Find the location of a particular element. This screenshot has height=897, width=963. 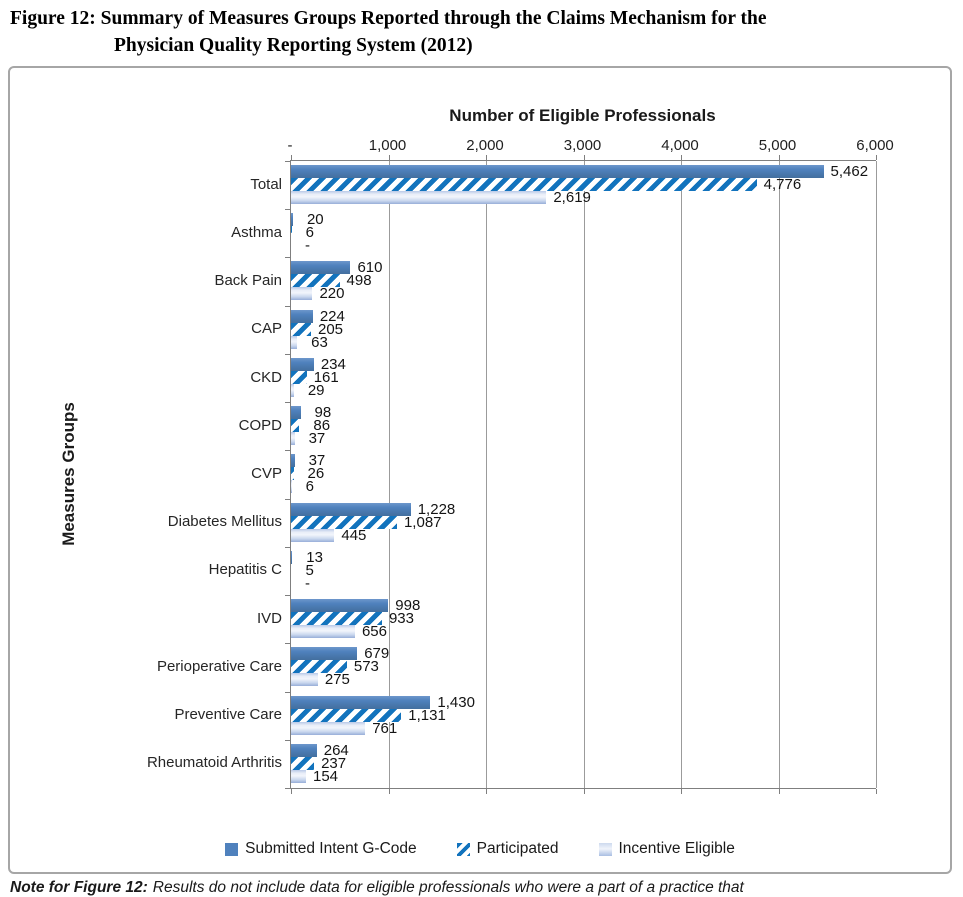

bar-row: 1,228 is located at coordinates (583, 509).